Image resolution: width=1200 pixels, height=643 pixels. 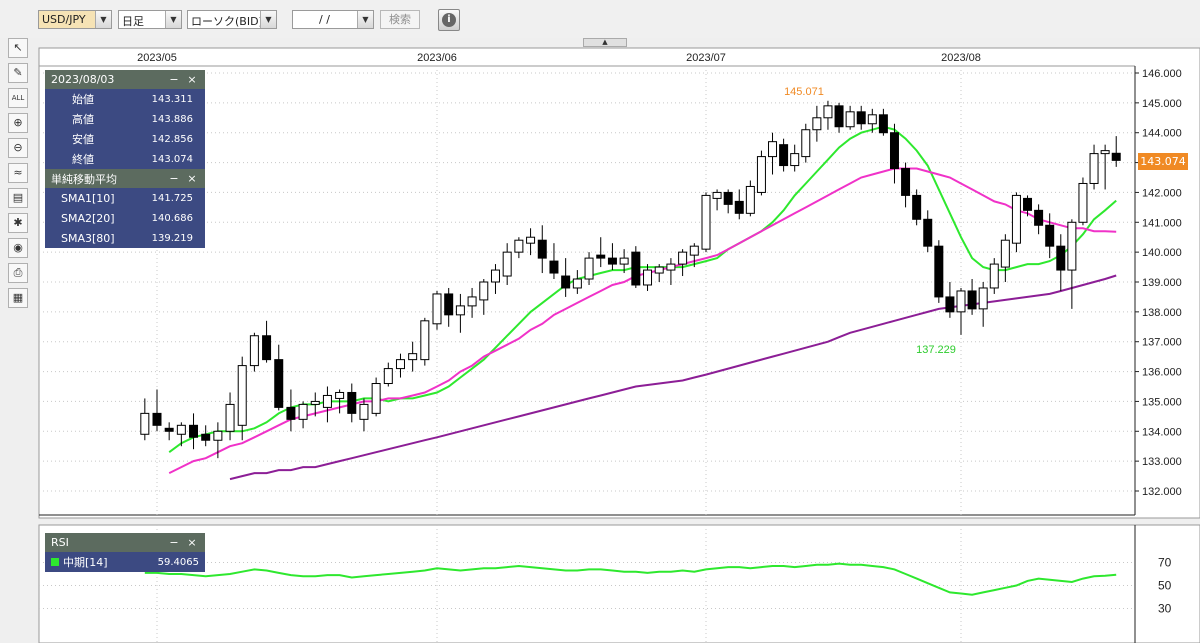 What do you see at coordinates (18, 48) in the screenshot?
I see `pointer-icon: ↖` at bounding box center [18, 48].